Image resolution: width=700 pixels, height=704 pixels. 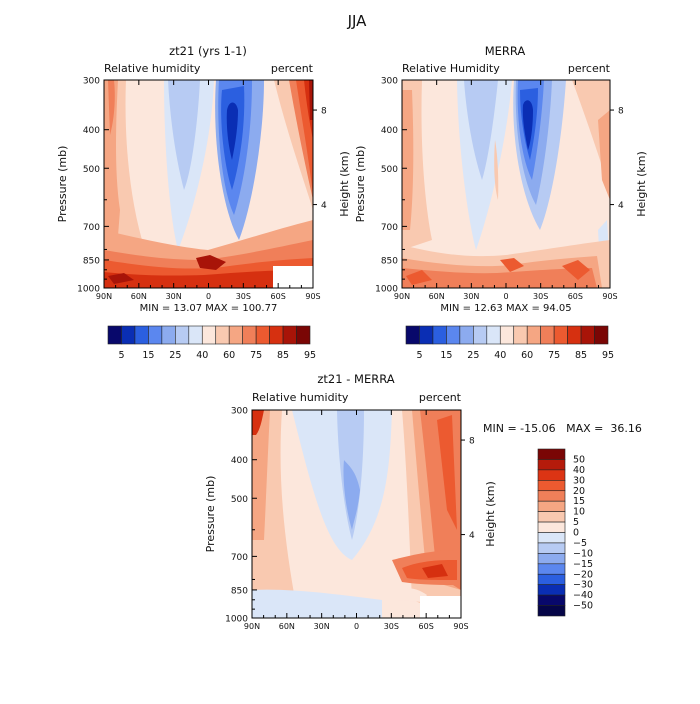 What do you see at coordinates (472, 536) in the screenshot?
I see `diff-htick-label: 4` at bounding box center [472, 536].